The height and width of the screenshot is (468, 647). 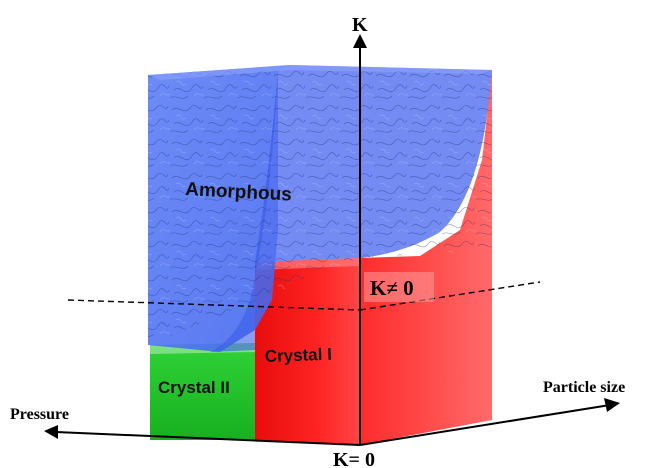 What do you see at coordinates (194, 387) in the screenshot?
I see `crystal-2-label: Crystal II` at bounding box center [194, 387].